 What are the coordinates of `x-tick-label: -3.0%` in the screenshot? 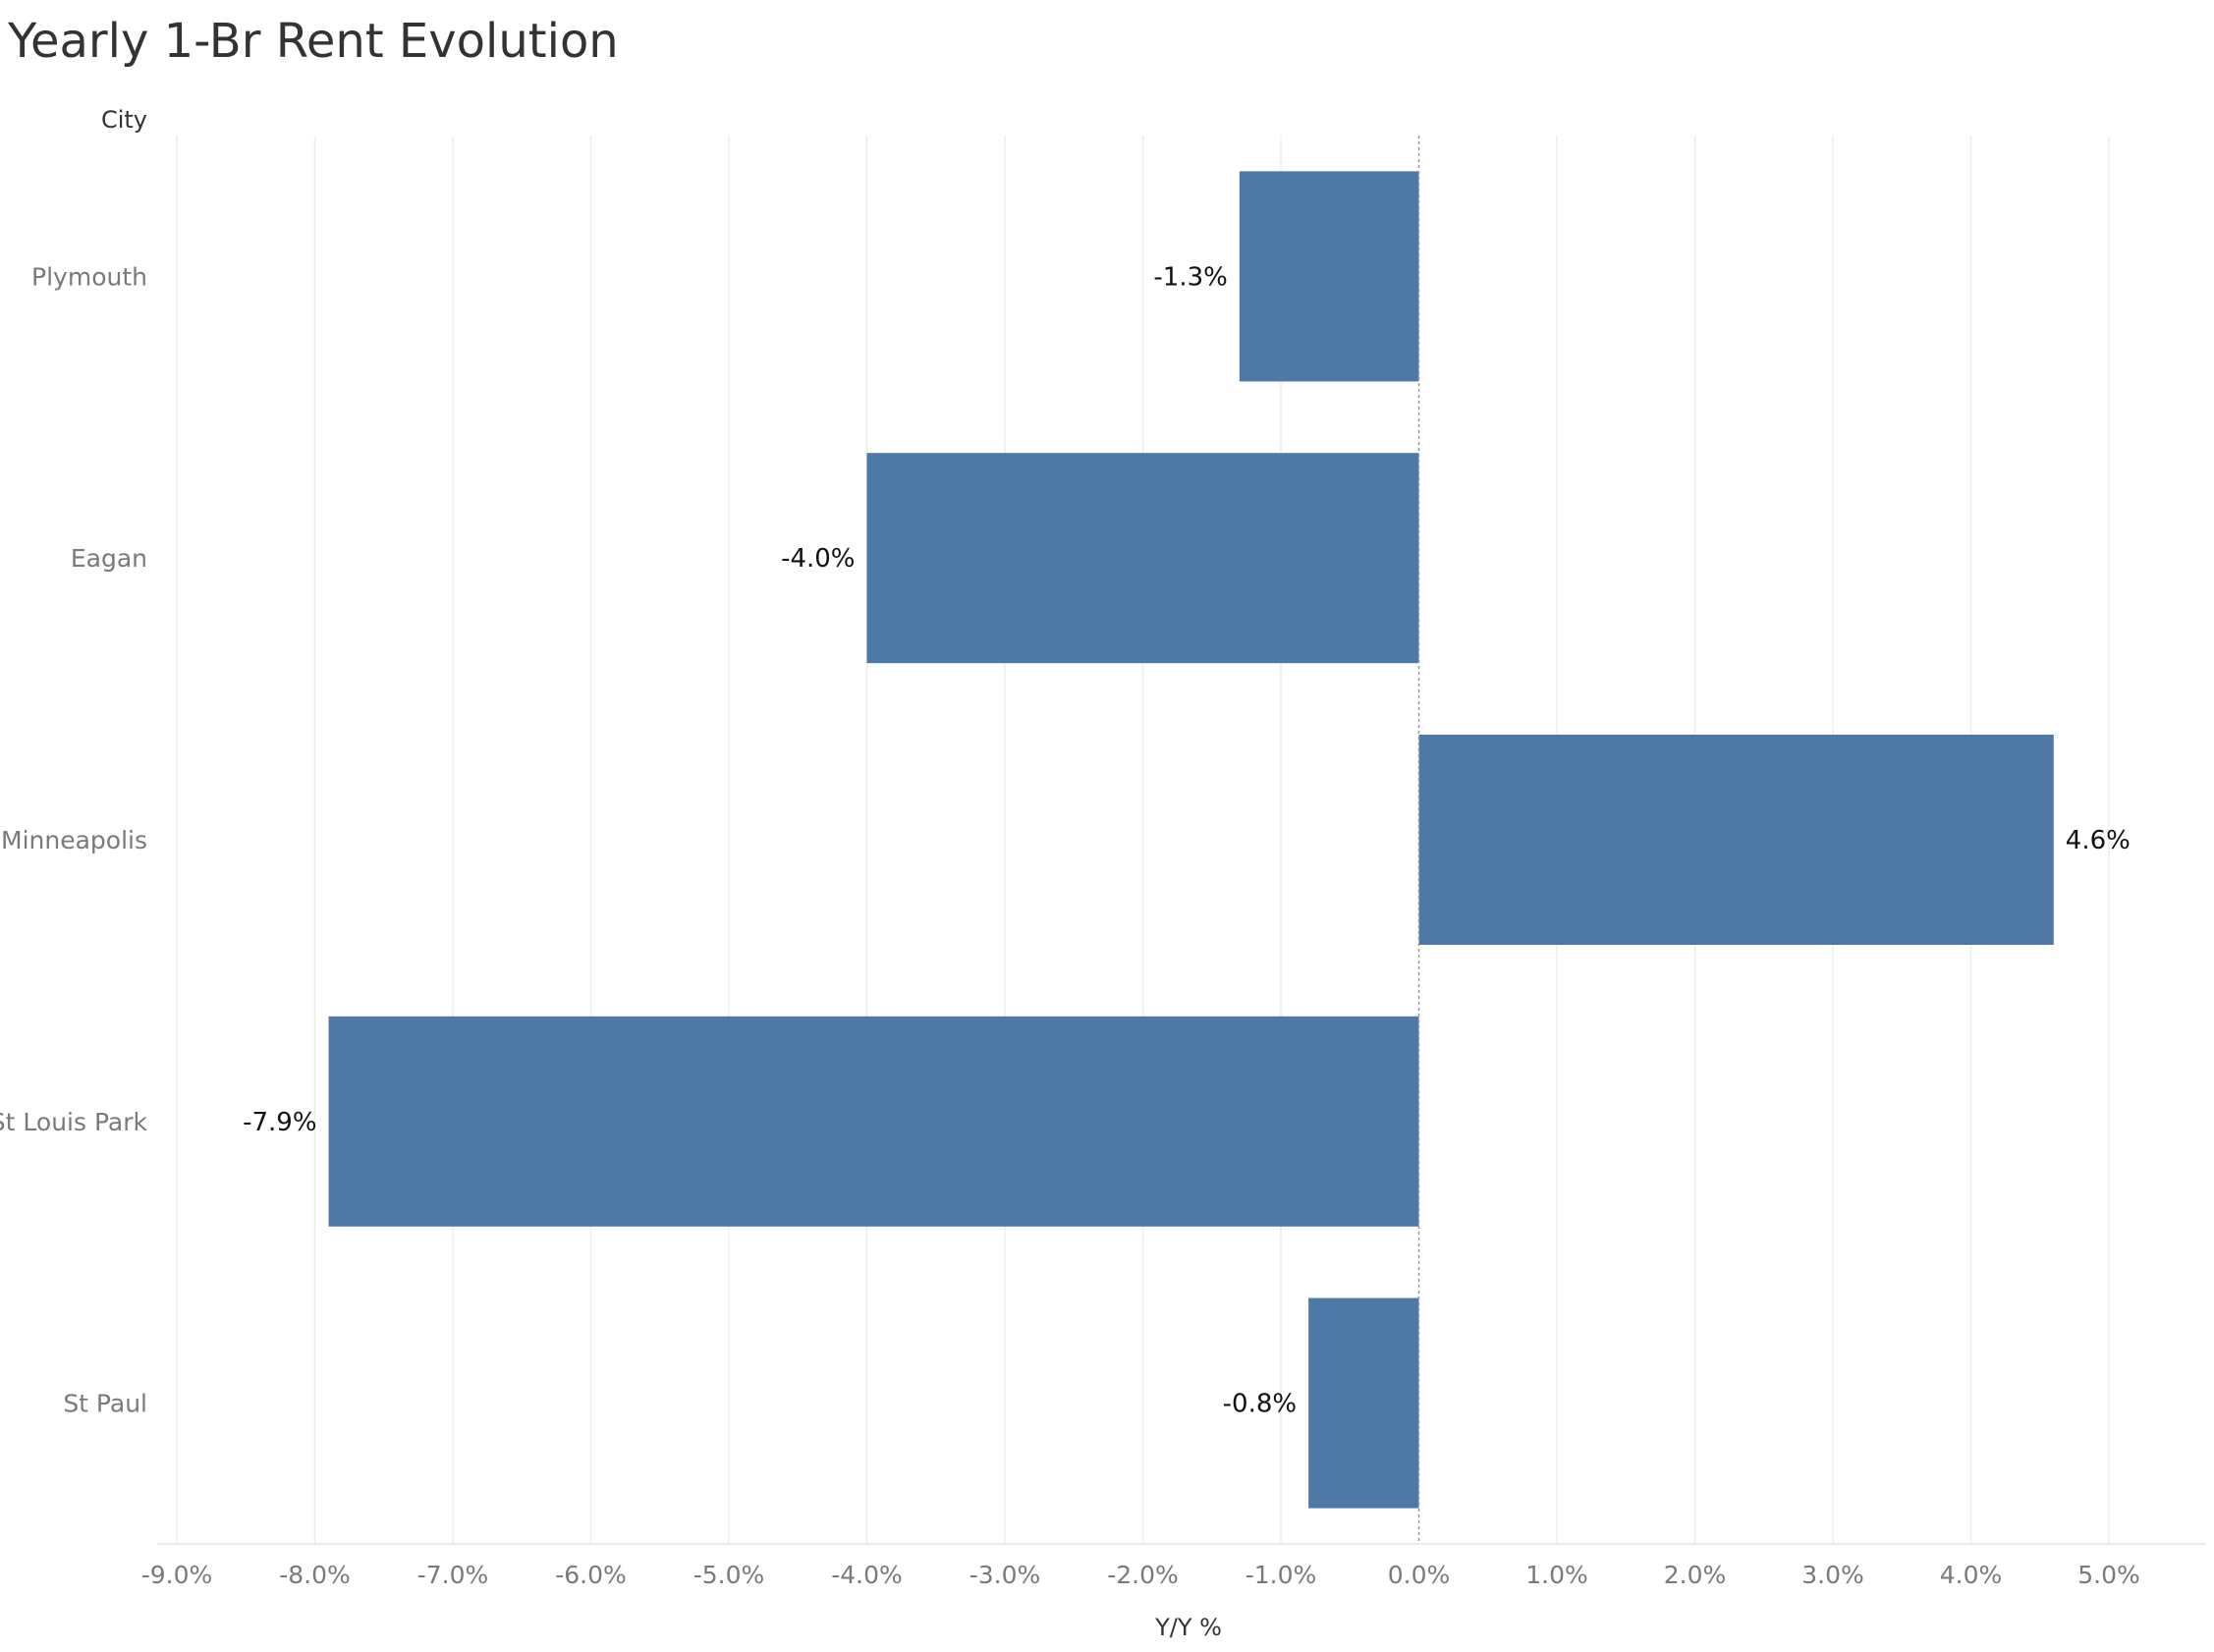 It's located at (1005, 1575).